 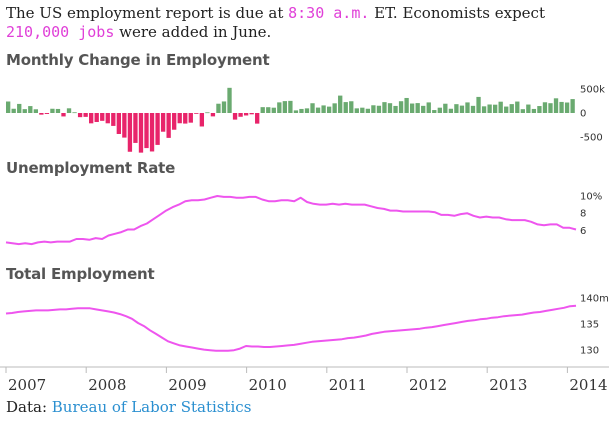 What do you see at coordinates (80, 274) in the screenshot?
I see `total-employment-title: Total Employment` at bounding box center [80, 274].